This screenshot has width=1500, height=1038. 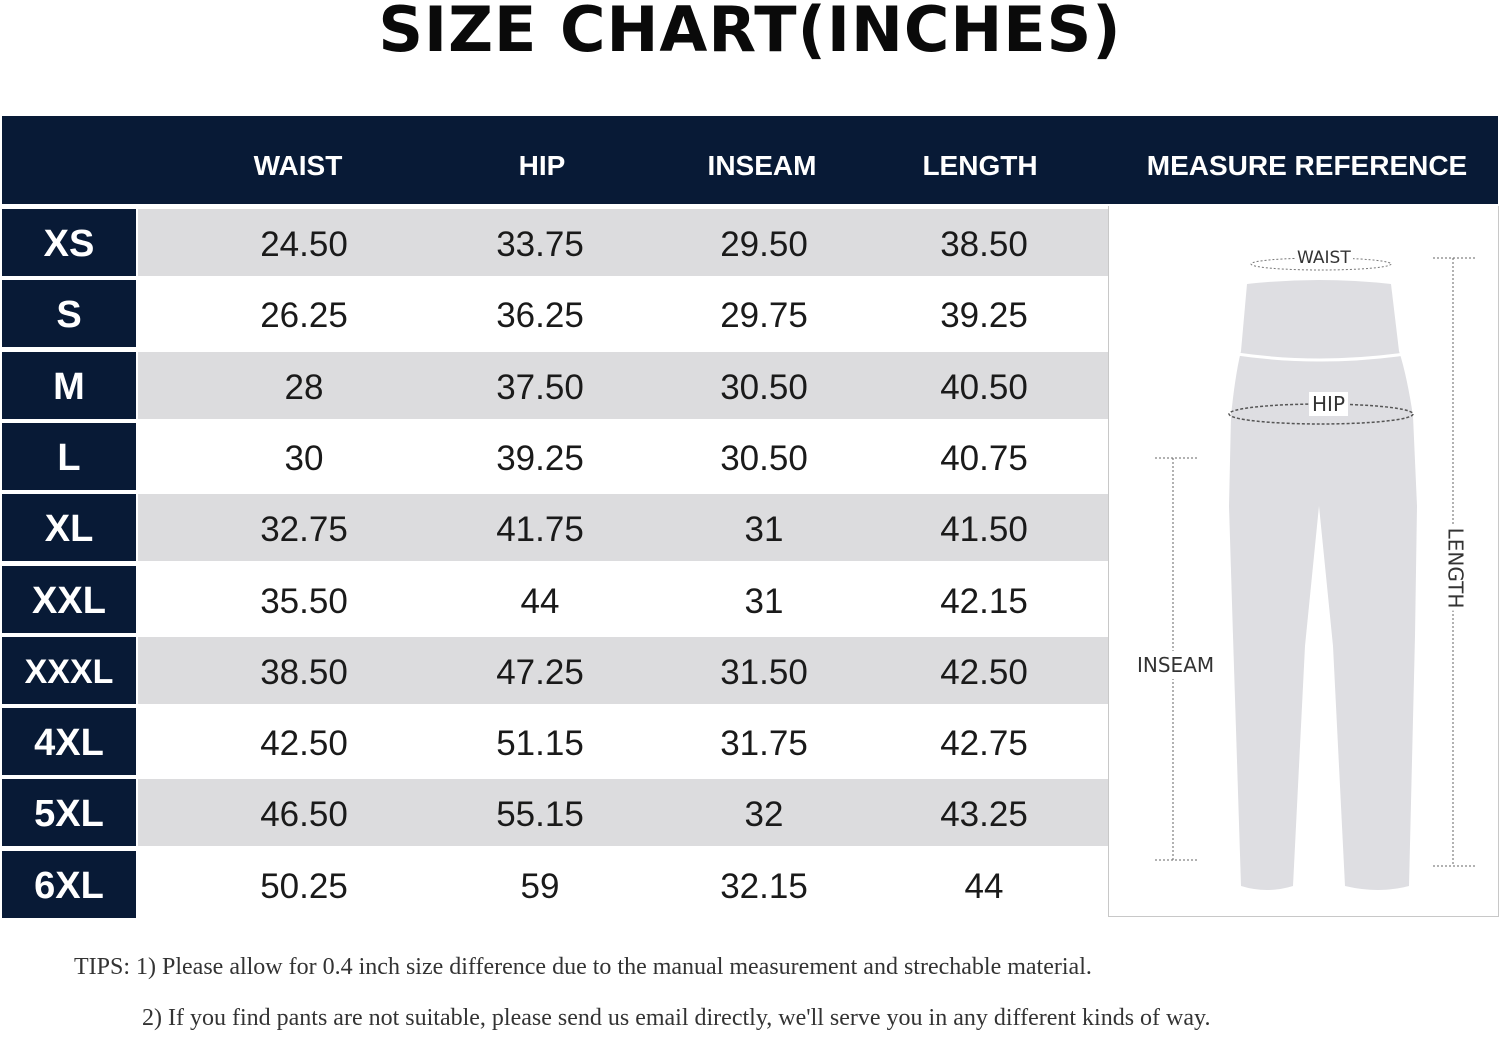 What do you see at coordinates (762, 165) in the screenshot?
I see `header-inseam: INSEAM` at bounding box center [762, 165].